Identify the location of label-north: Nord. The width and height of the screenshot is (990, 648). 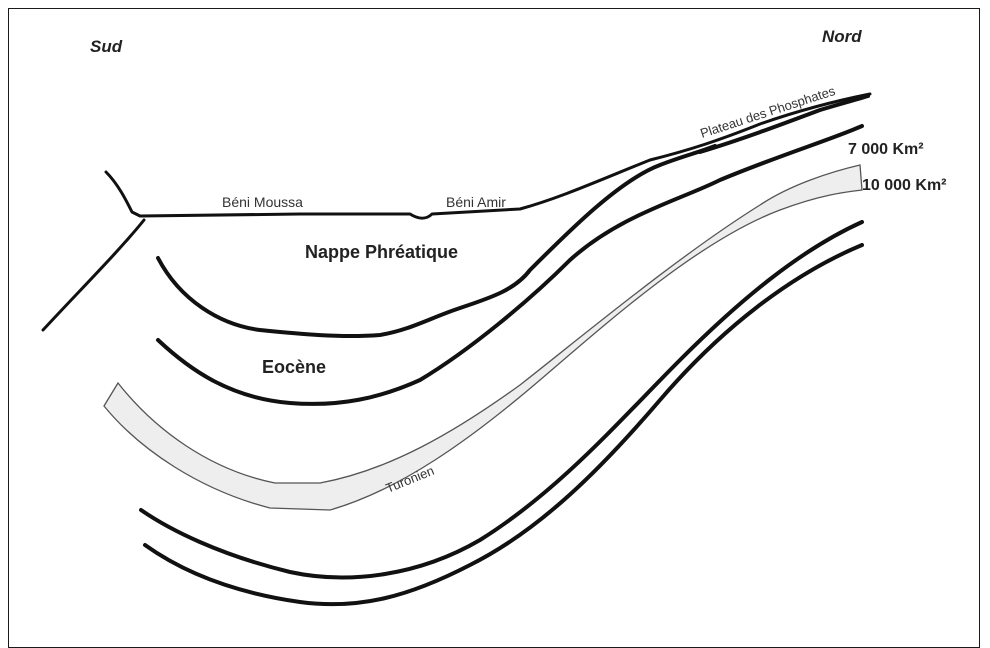
(842, 36).